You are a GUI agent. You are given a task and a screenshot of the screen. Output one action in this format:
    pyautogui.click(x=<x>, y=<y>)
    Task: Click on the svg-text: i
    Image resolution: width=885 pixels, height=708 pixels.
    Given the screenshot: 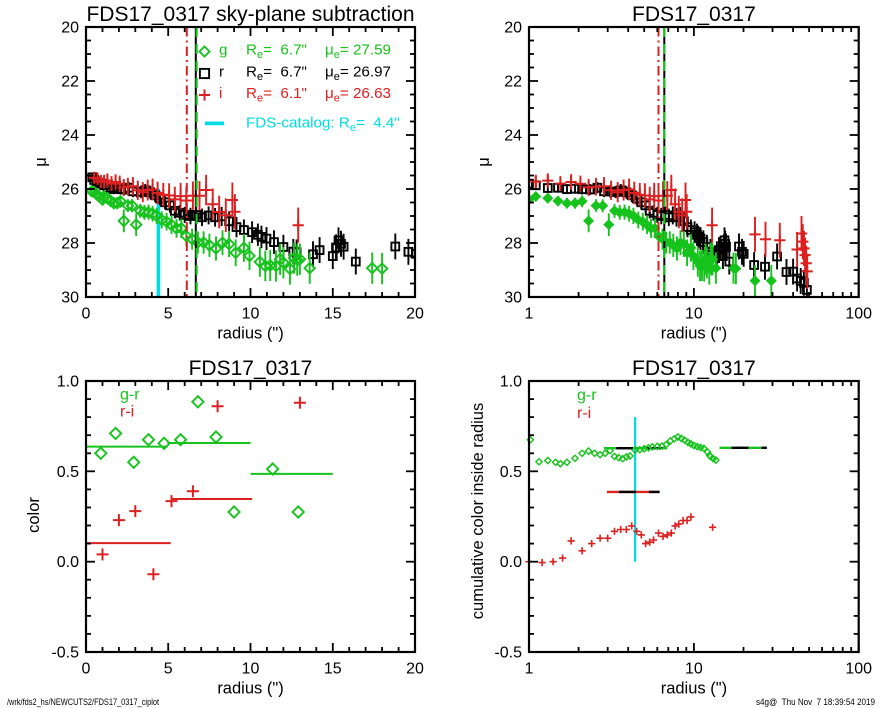 What is the action you would take?
    pyautogui.click(x=220, y=93)
    